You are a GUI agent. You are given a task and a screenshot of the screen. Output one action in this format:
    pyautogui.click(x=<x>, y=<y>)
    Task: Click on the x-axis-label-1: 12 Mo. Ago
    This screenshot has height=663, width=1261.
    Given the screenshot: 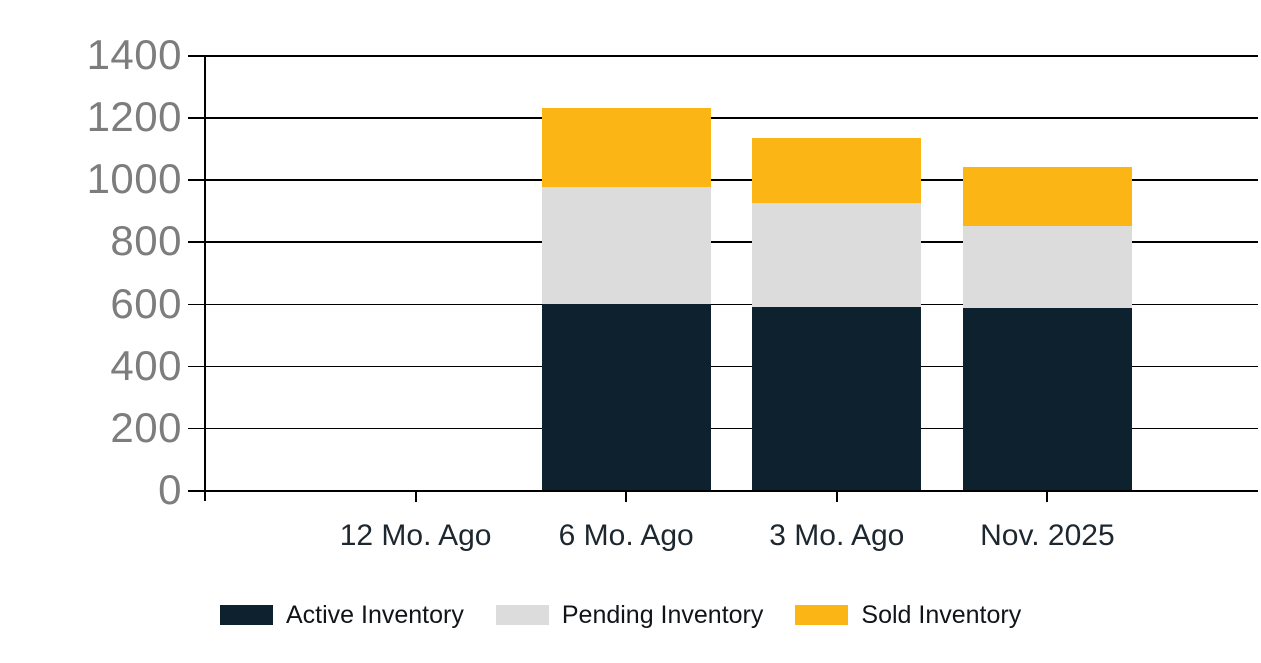 What is the action you would take?
    pyautogui.click(x=415, y=535)
    